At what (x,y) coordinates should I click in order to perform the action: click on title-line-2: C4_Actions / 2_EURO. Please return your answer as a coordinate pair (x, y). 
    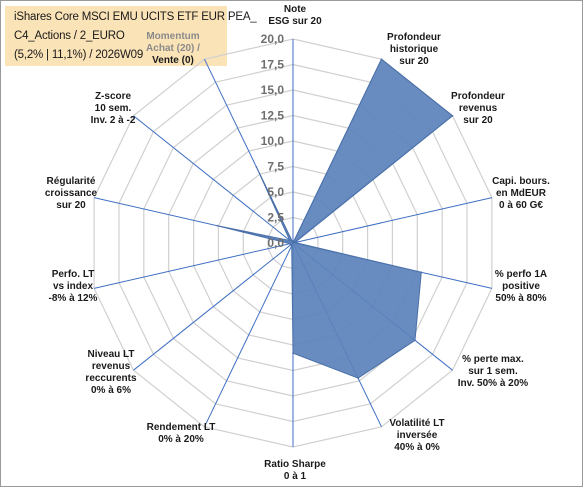
    Looking at the image, I should click on (69, 36).